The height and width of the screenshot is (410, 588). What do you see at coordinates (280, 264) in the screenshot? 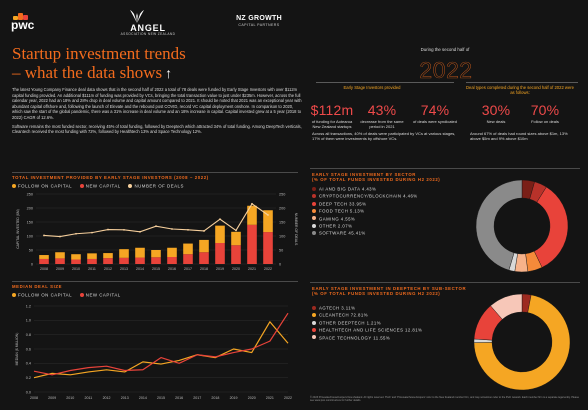
I see `y2-tick-label: 0` at bounding box center [280, 264].